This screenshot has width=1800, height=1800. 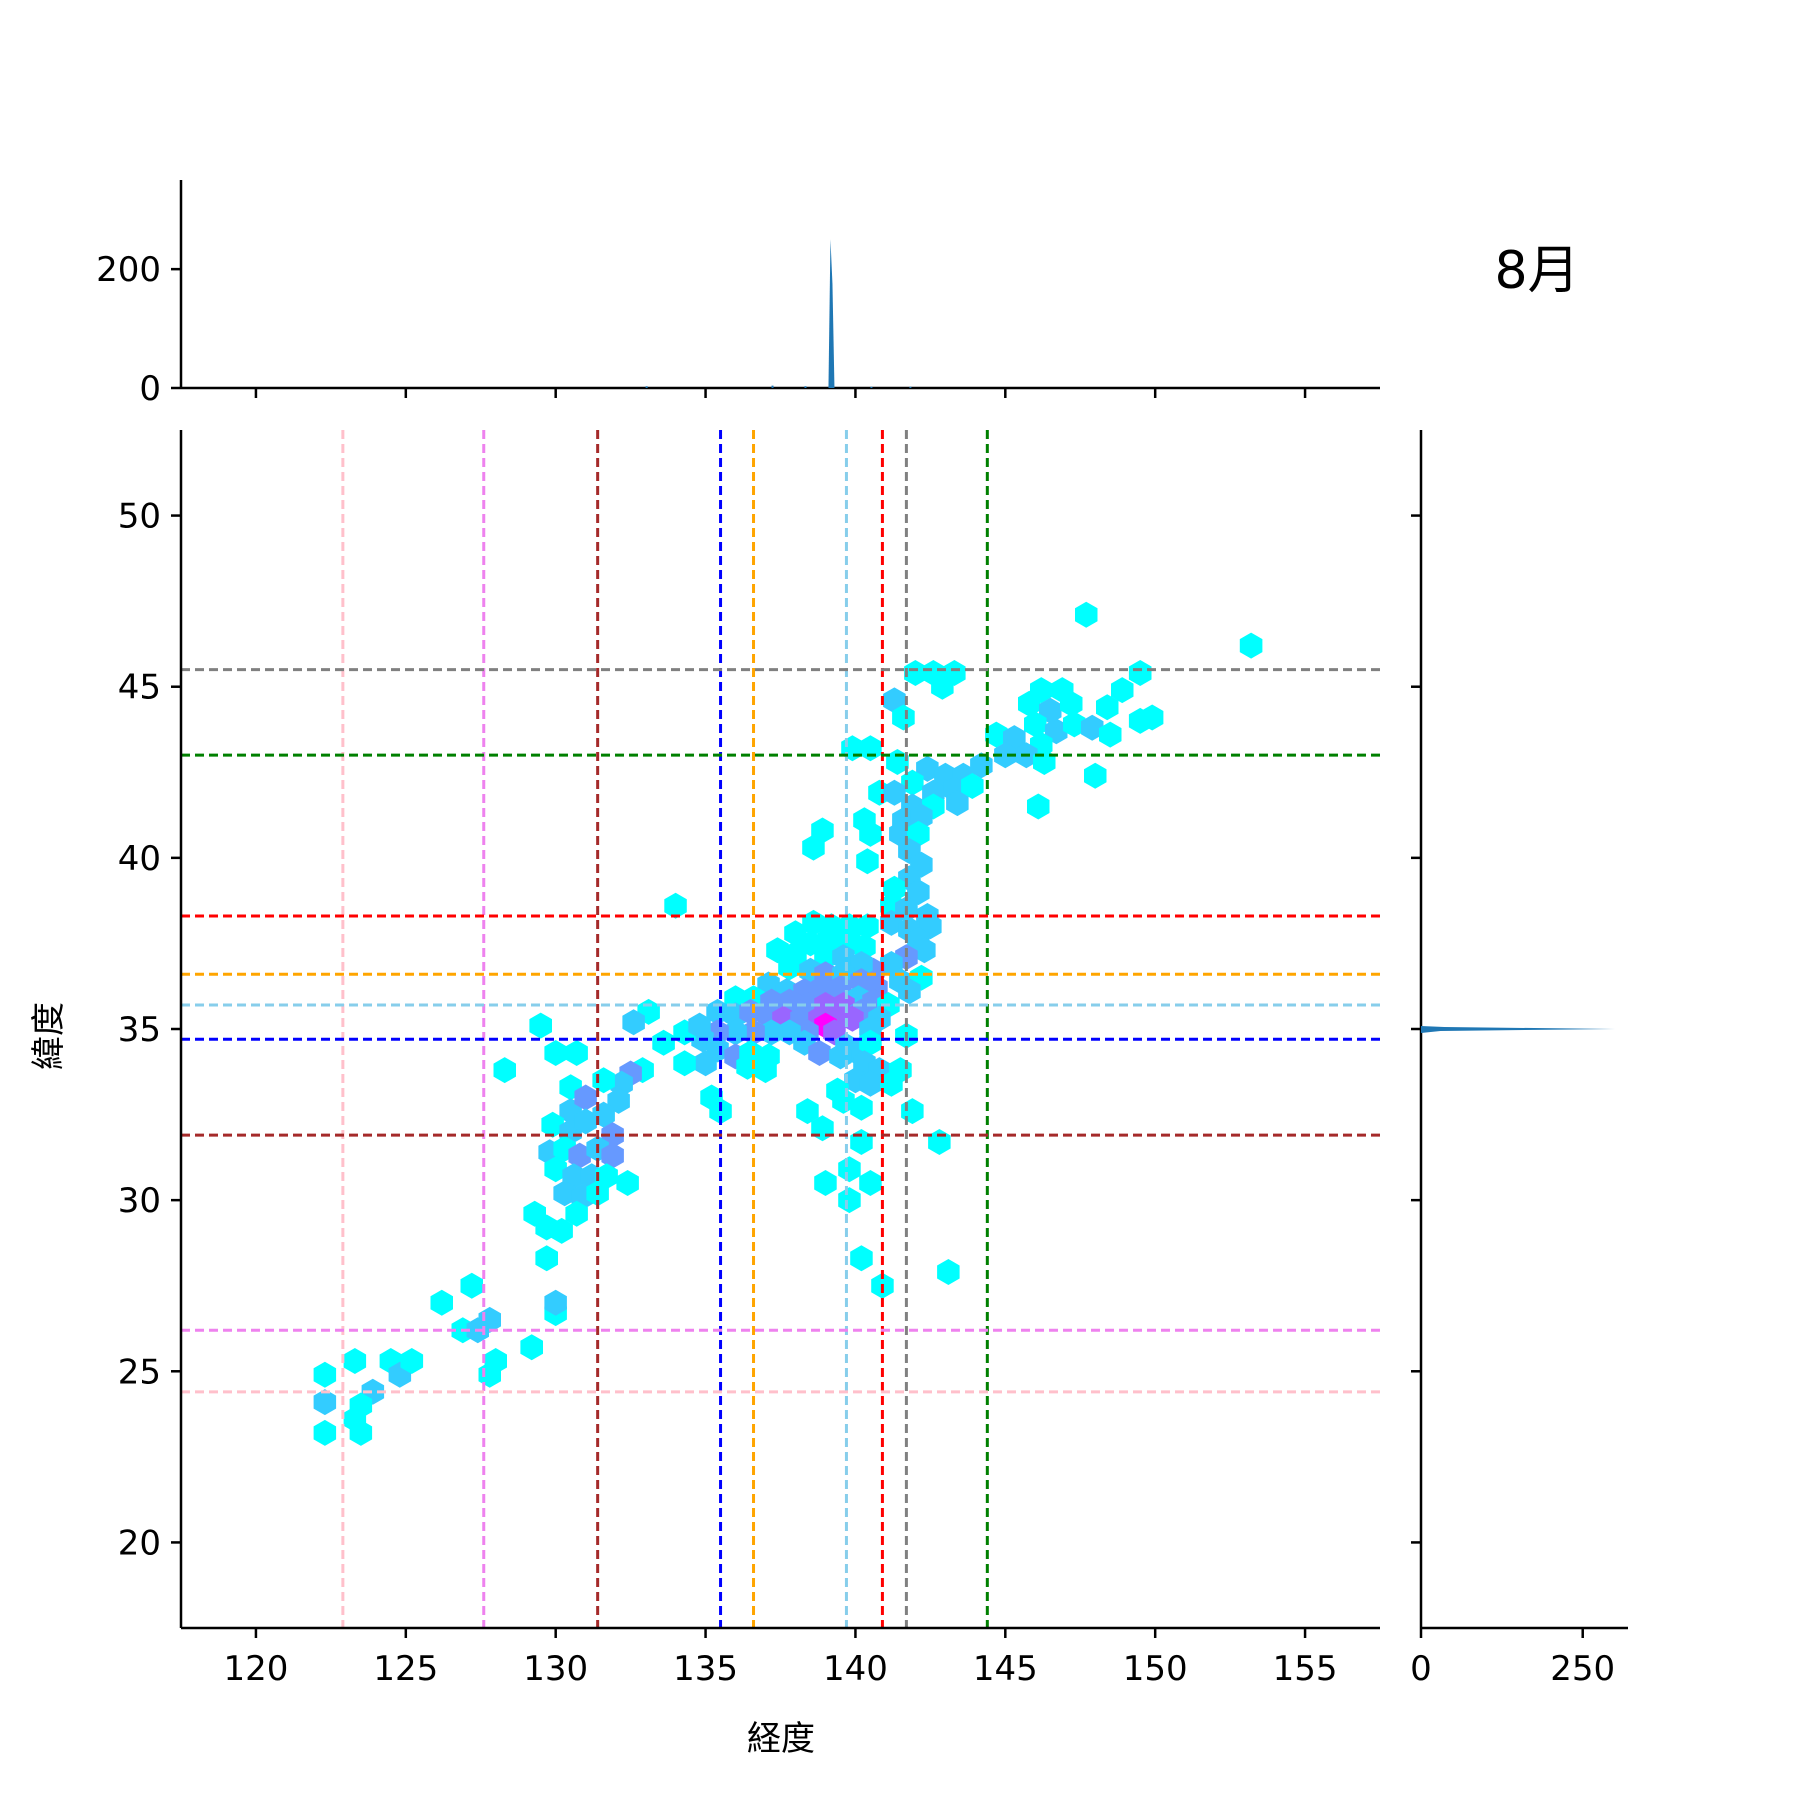 I want to click on right-hist-tick-label: 250, so click(x=1582, y=1669).